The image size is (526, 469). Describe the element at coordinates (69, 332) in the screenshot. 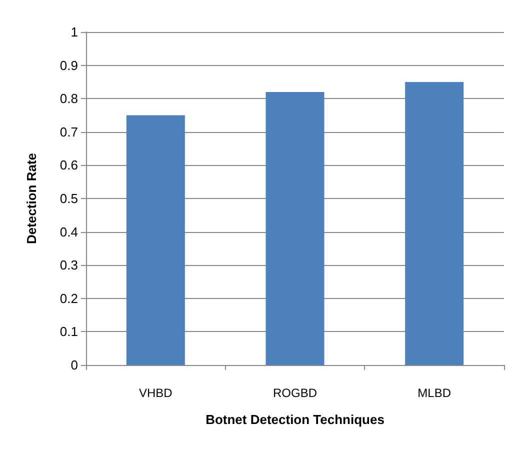

I see `y-tick-label: 0.1` at that location.